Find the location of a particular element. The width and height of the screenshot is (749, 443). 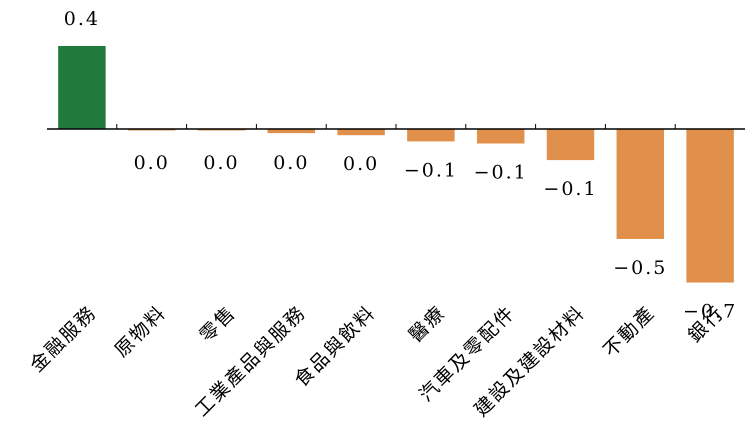

data-label: −0.7 is located at coordinates (710, 312).